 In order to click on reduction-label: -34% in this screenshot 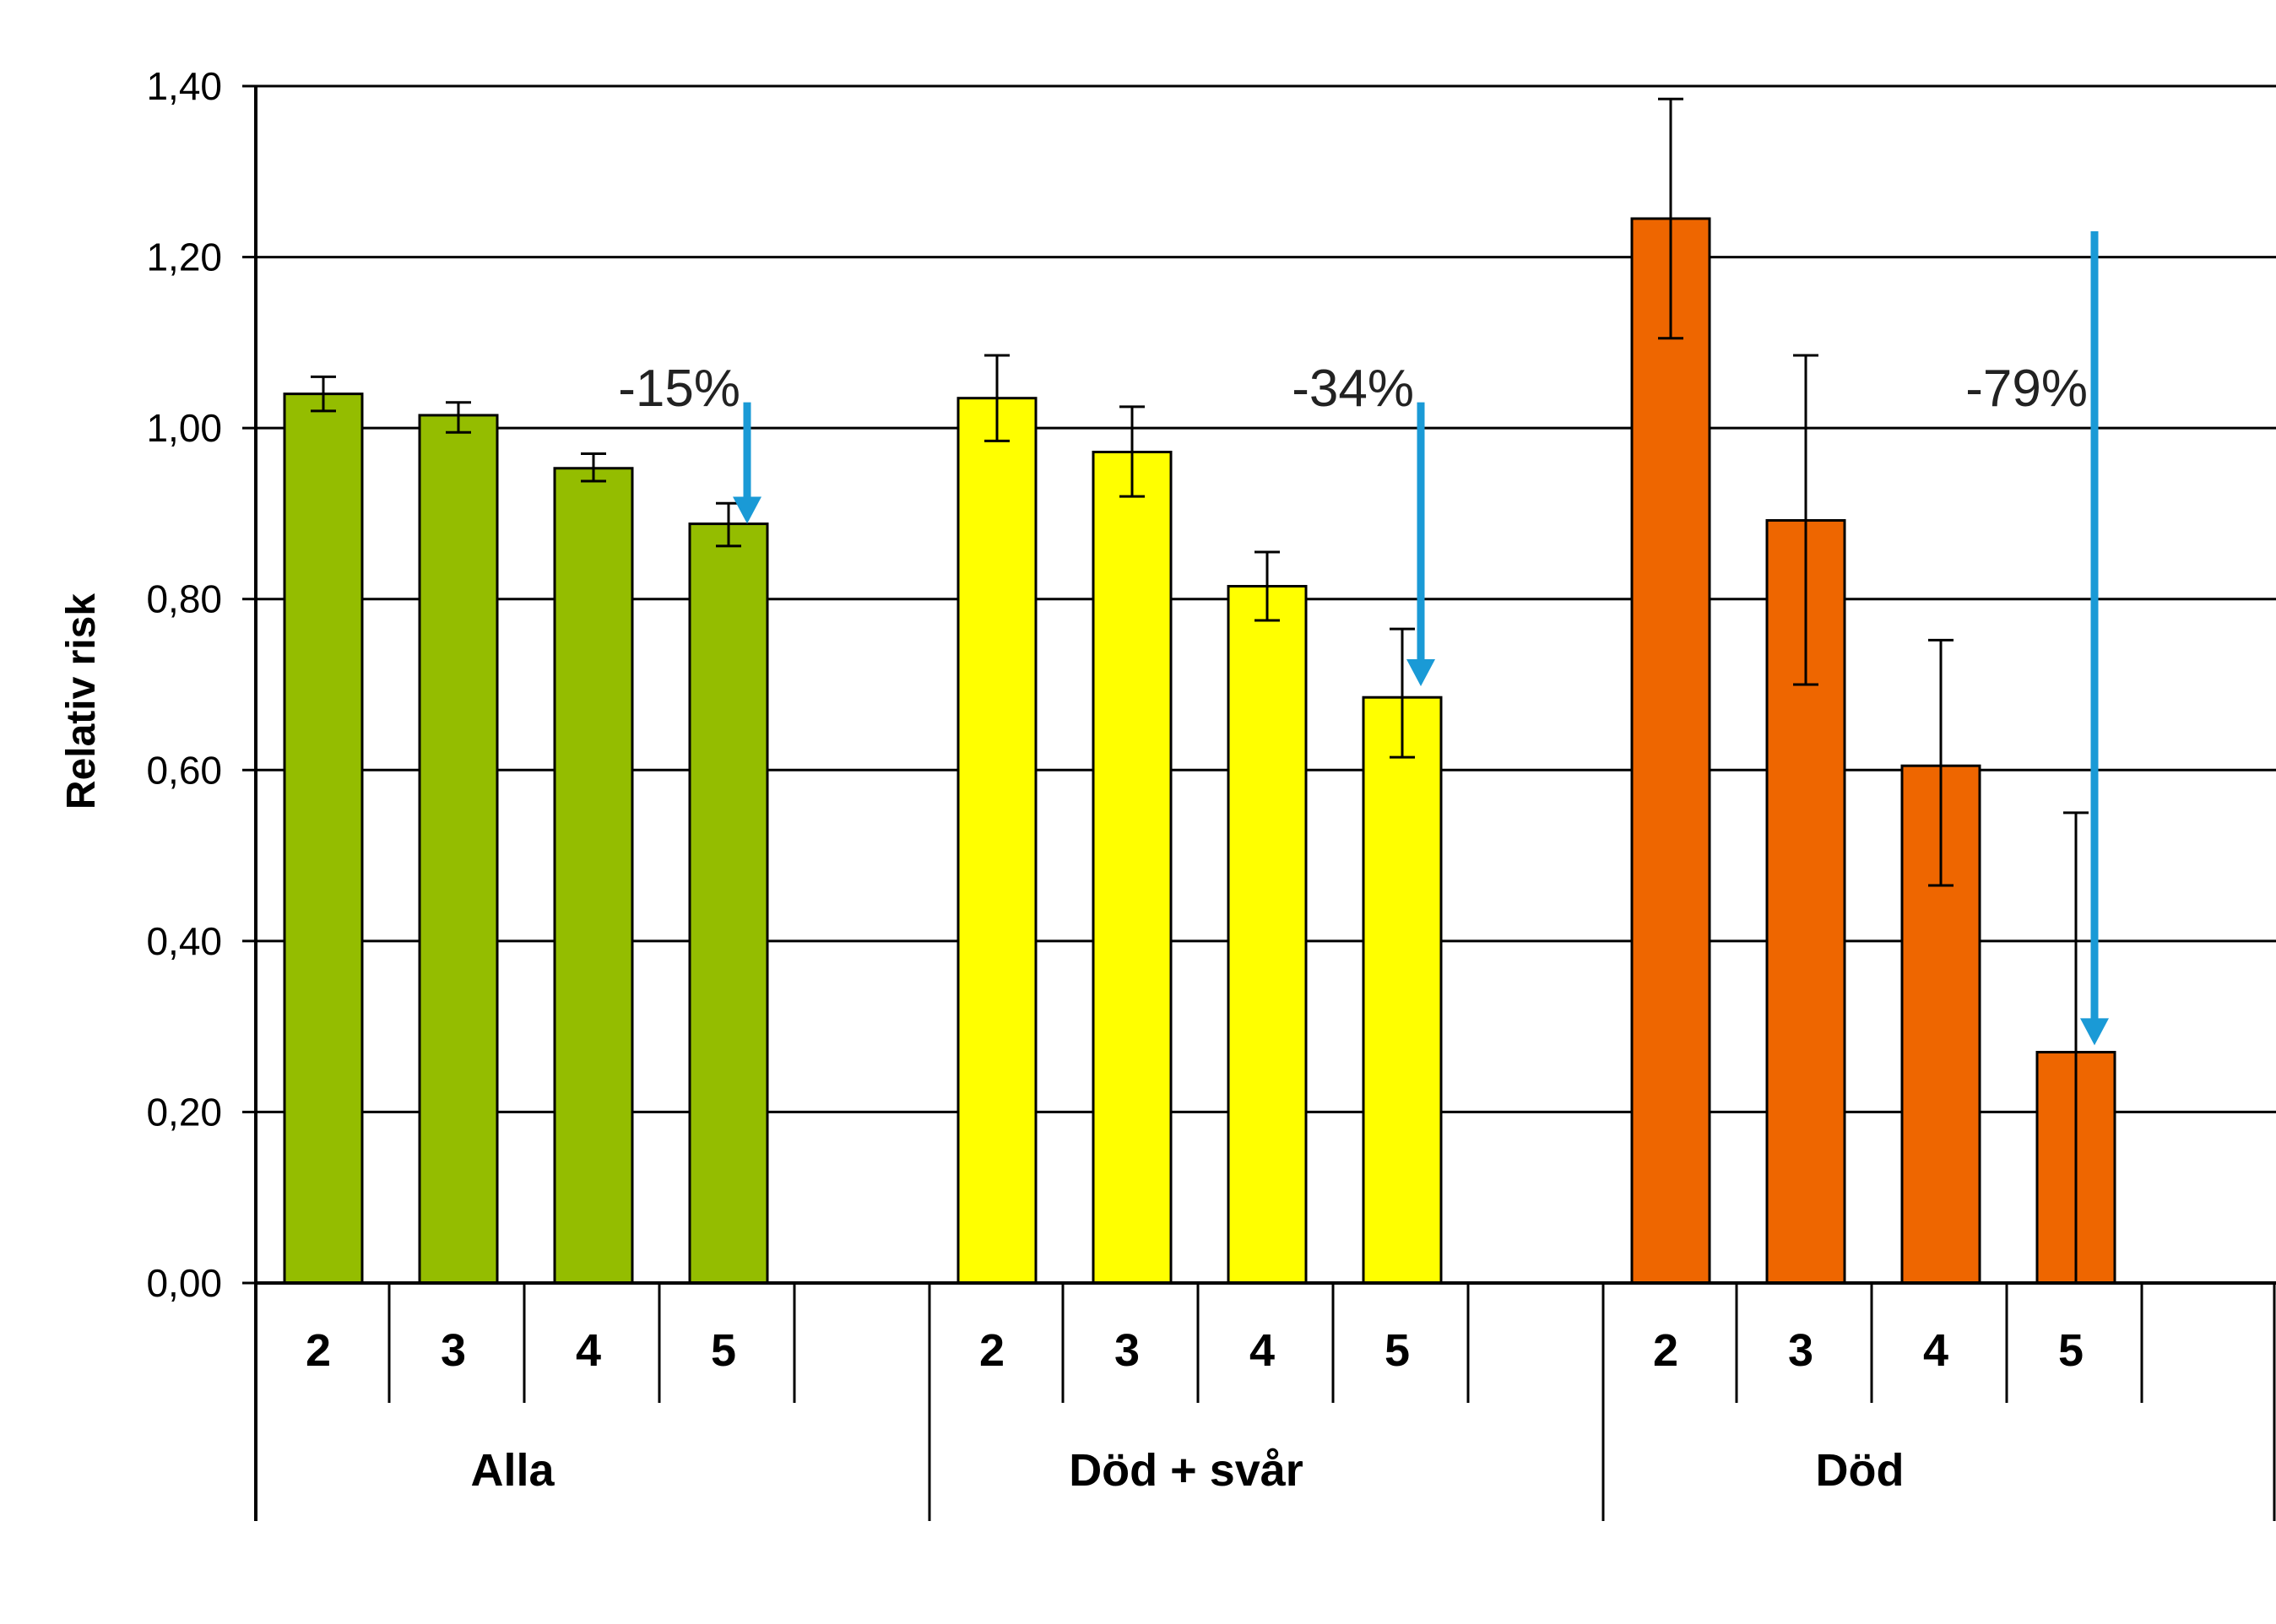, I will do `click(1353, 389)`.